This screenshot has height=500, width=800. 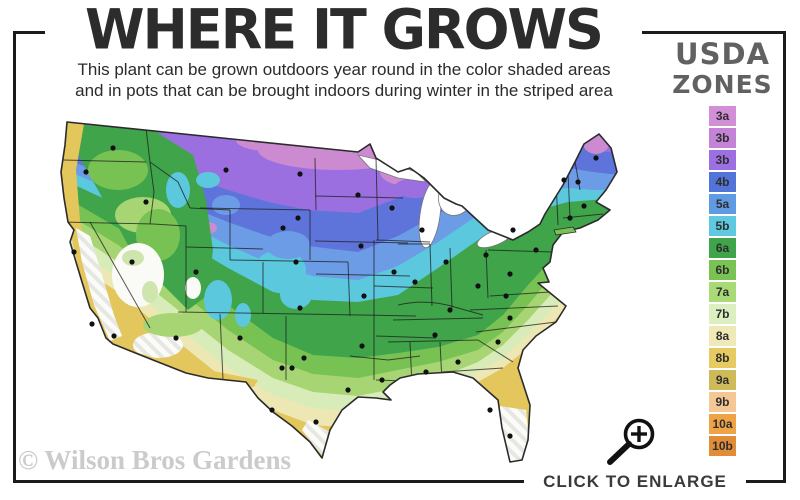 What do you see at coordinates (722, 292) in the screenshot?
I see `legend-zone-swatch: 7a` at bounding box center [722, 292].